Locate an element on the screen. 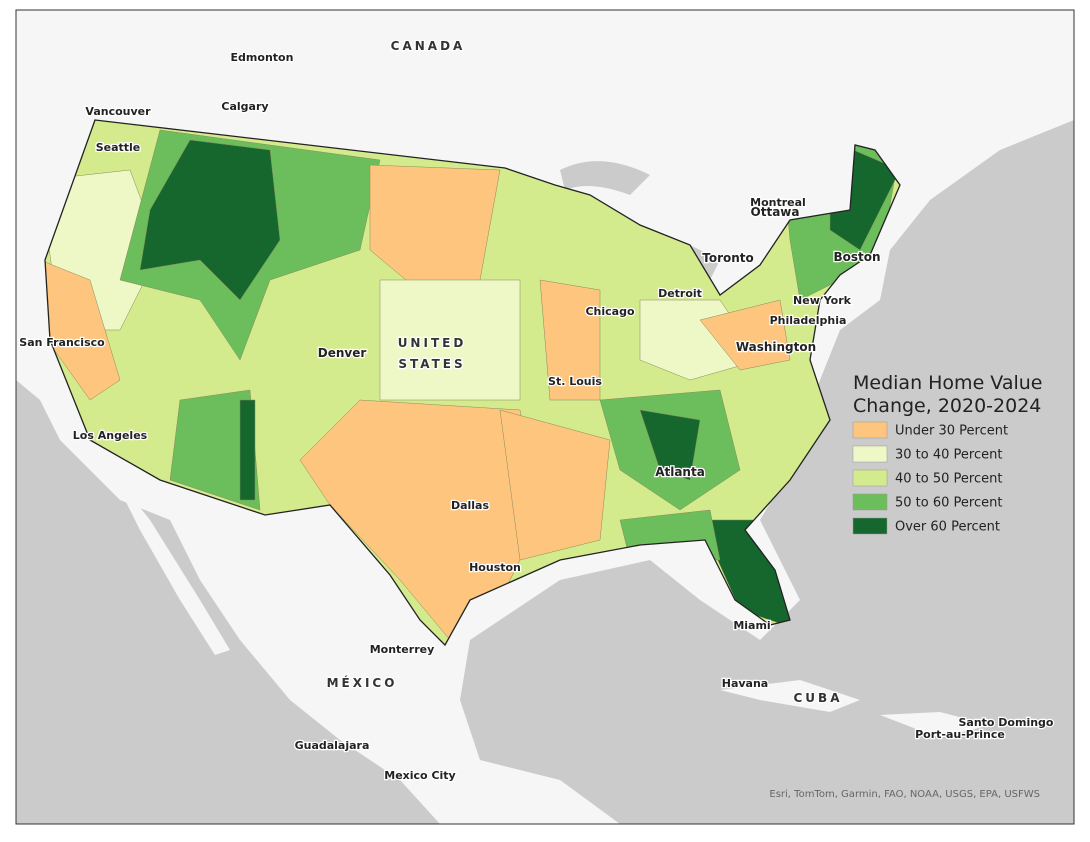  city-label: San Francisco is located at coordinates (62, 342).